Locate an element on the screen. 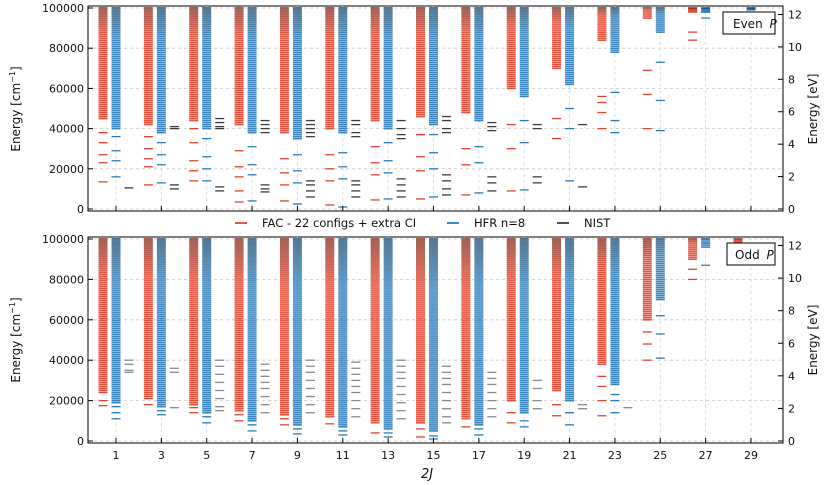  xtick-label: 19 is located at coordinates (524, 455).